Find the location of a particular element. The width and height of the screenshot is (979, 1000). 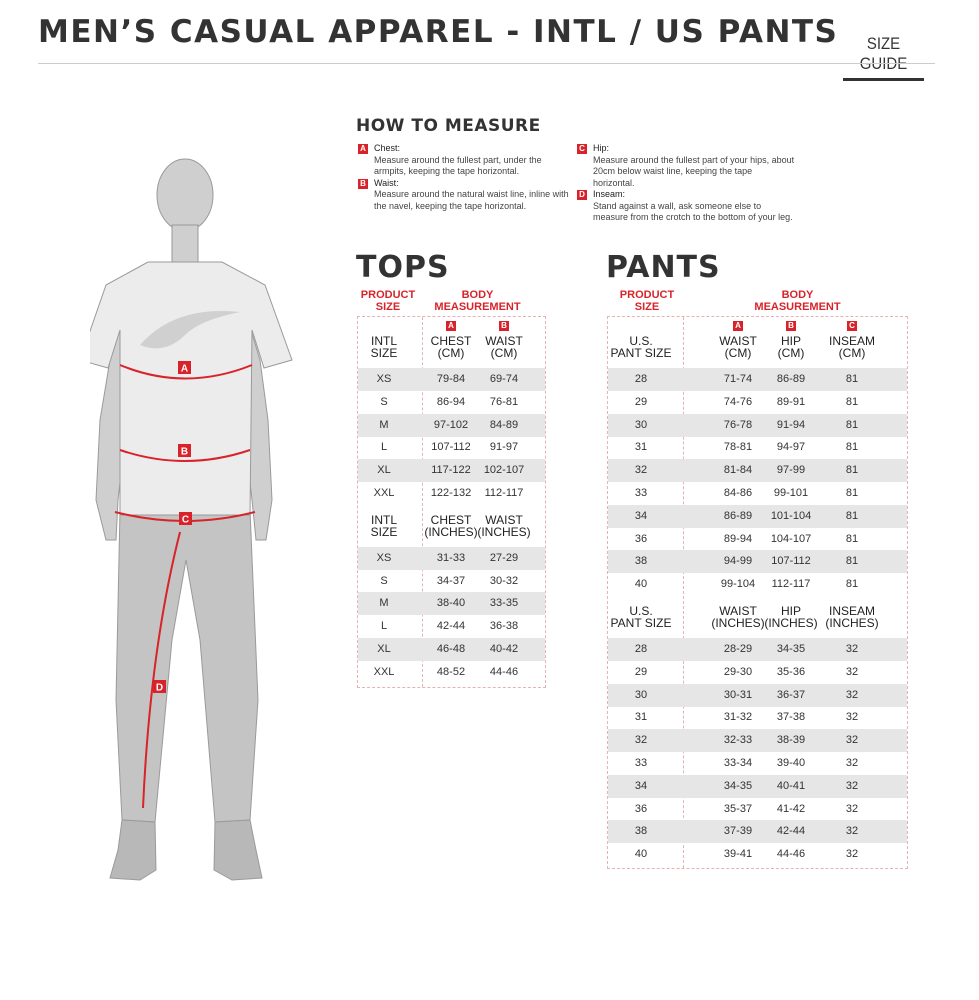

table-row: XL 46-48 40-42 is located at coordinates (451, 649).